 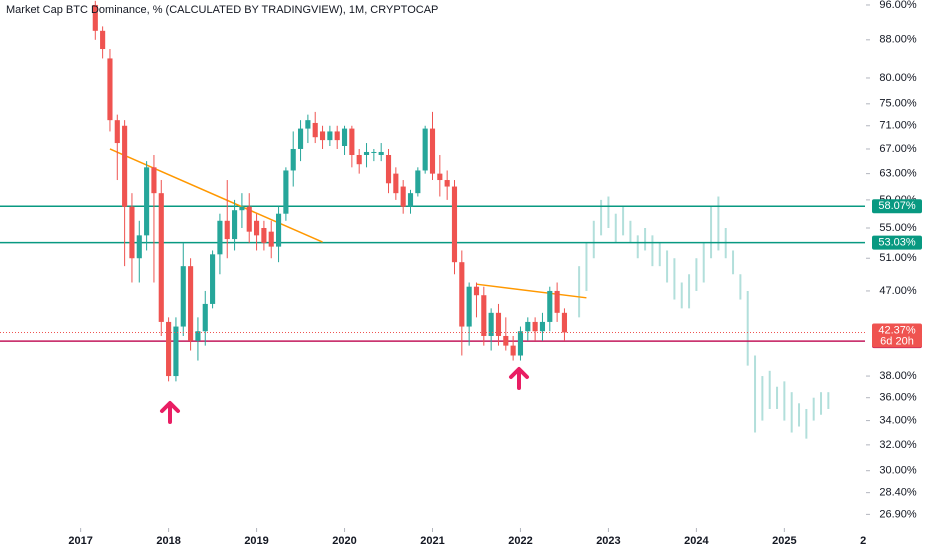 I want to click on x-tick-label: 2018, so click(x=168, y=541).